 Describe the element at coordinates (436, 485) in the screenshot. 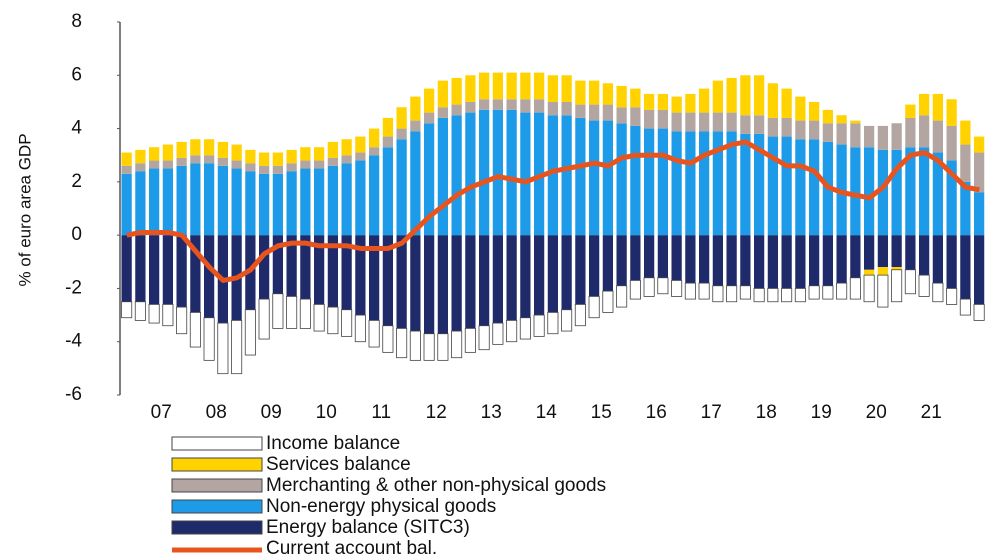

I see `legend-label: Merchanting & other non-physical goods` at that location.